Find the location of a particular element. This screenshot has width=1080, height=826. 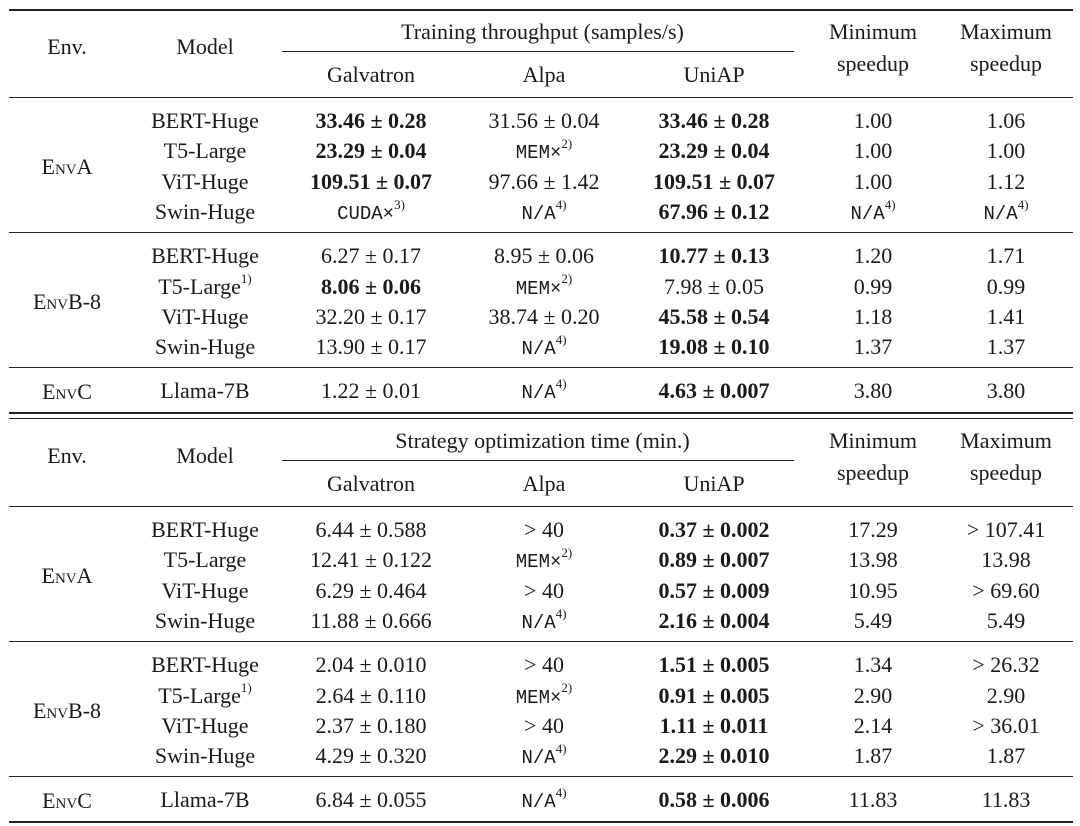

header-min-line2: speedup is located at coordinates (873, 64).